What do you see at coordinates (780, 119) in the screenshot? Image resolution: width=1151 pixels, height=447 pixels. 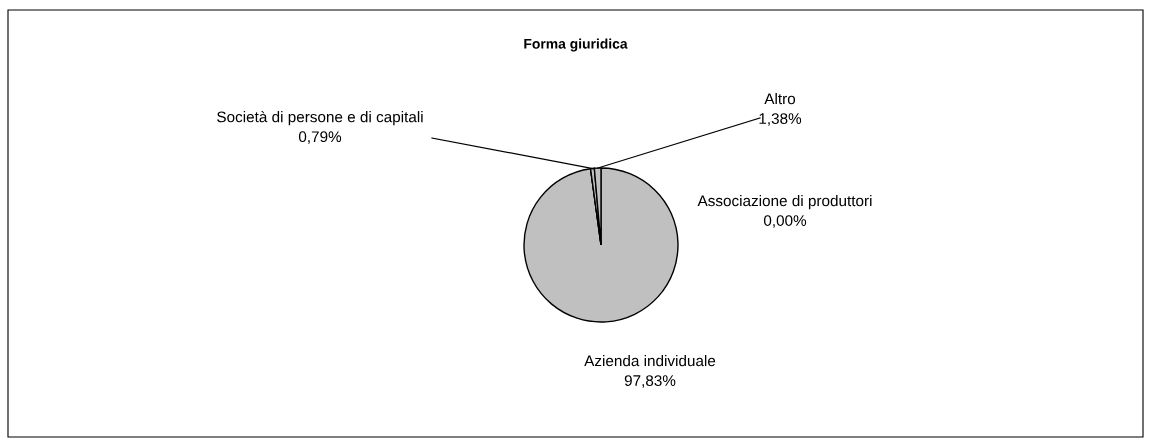 I see `data-label: 1,38%` at bounding box center [780, 119].